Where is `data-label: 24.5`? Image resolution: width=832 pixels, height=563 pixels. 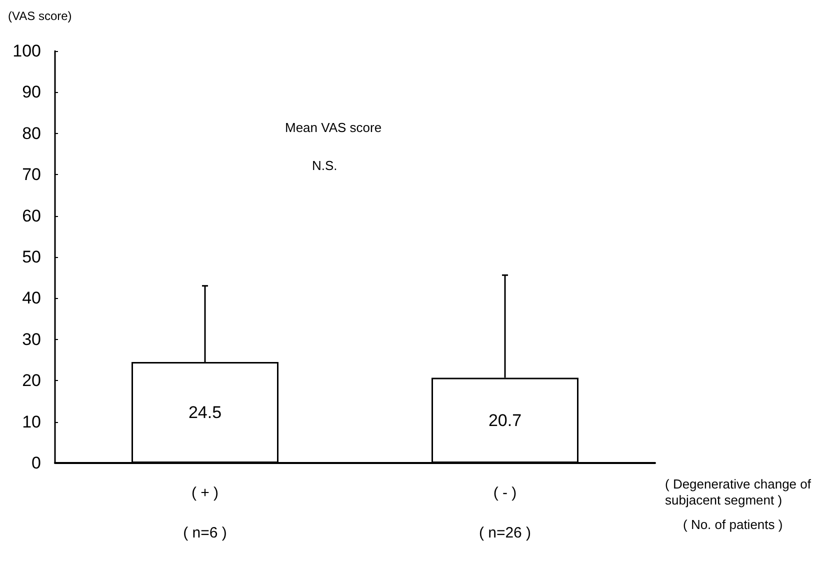 data-label: 24.5 is located at coordinates (205, 412).